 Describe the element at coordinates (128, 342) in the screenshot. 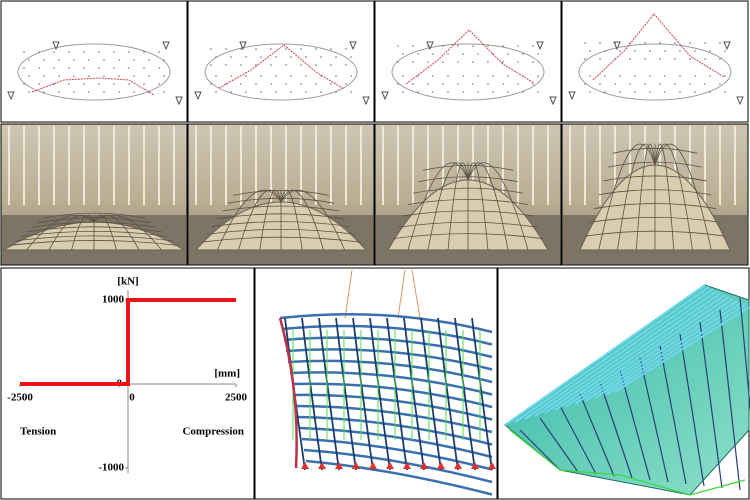

I see `force-displacement-line` at that location.